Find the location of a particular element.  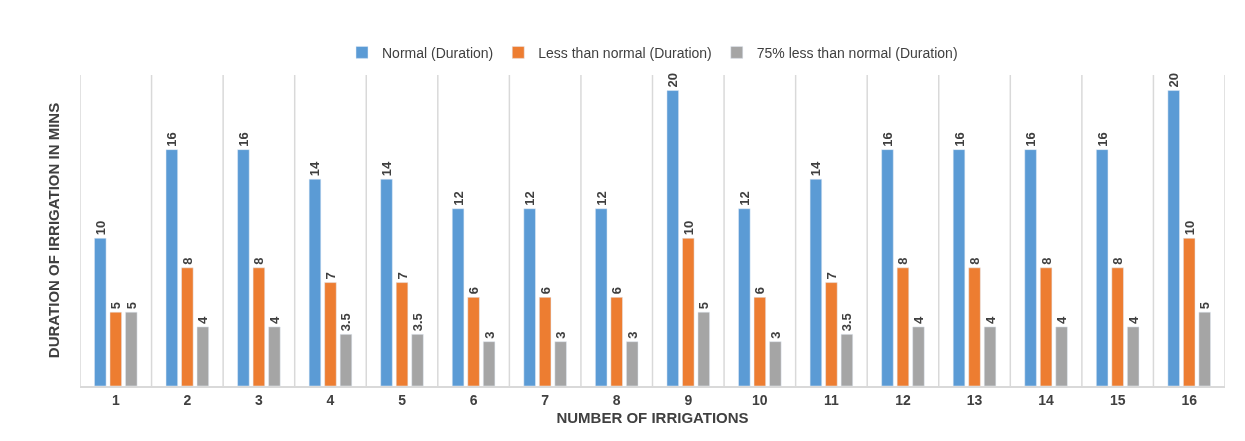

x-tick-label: 2 is located at coordinates (187, 399).